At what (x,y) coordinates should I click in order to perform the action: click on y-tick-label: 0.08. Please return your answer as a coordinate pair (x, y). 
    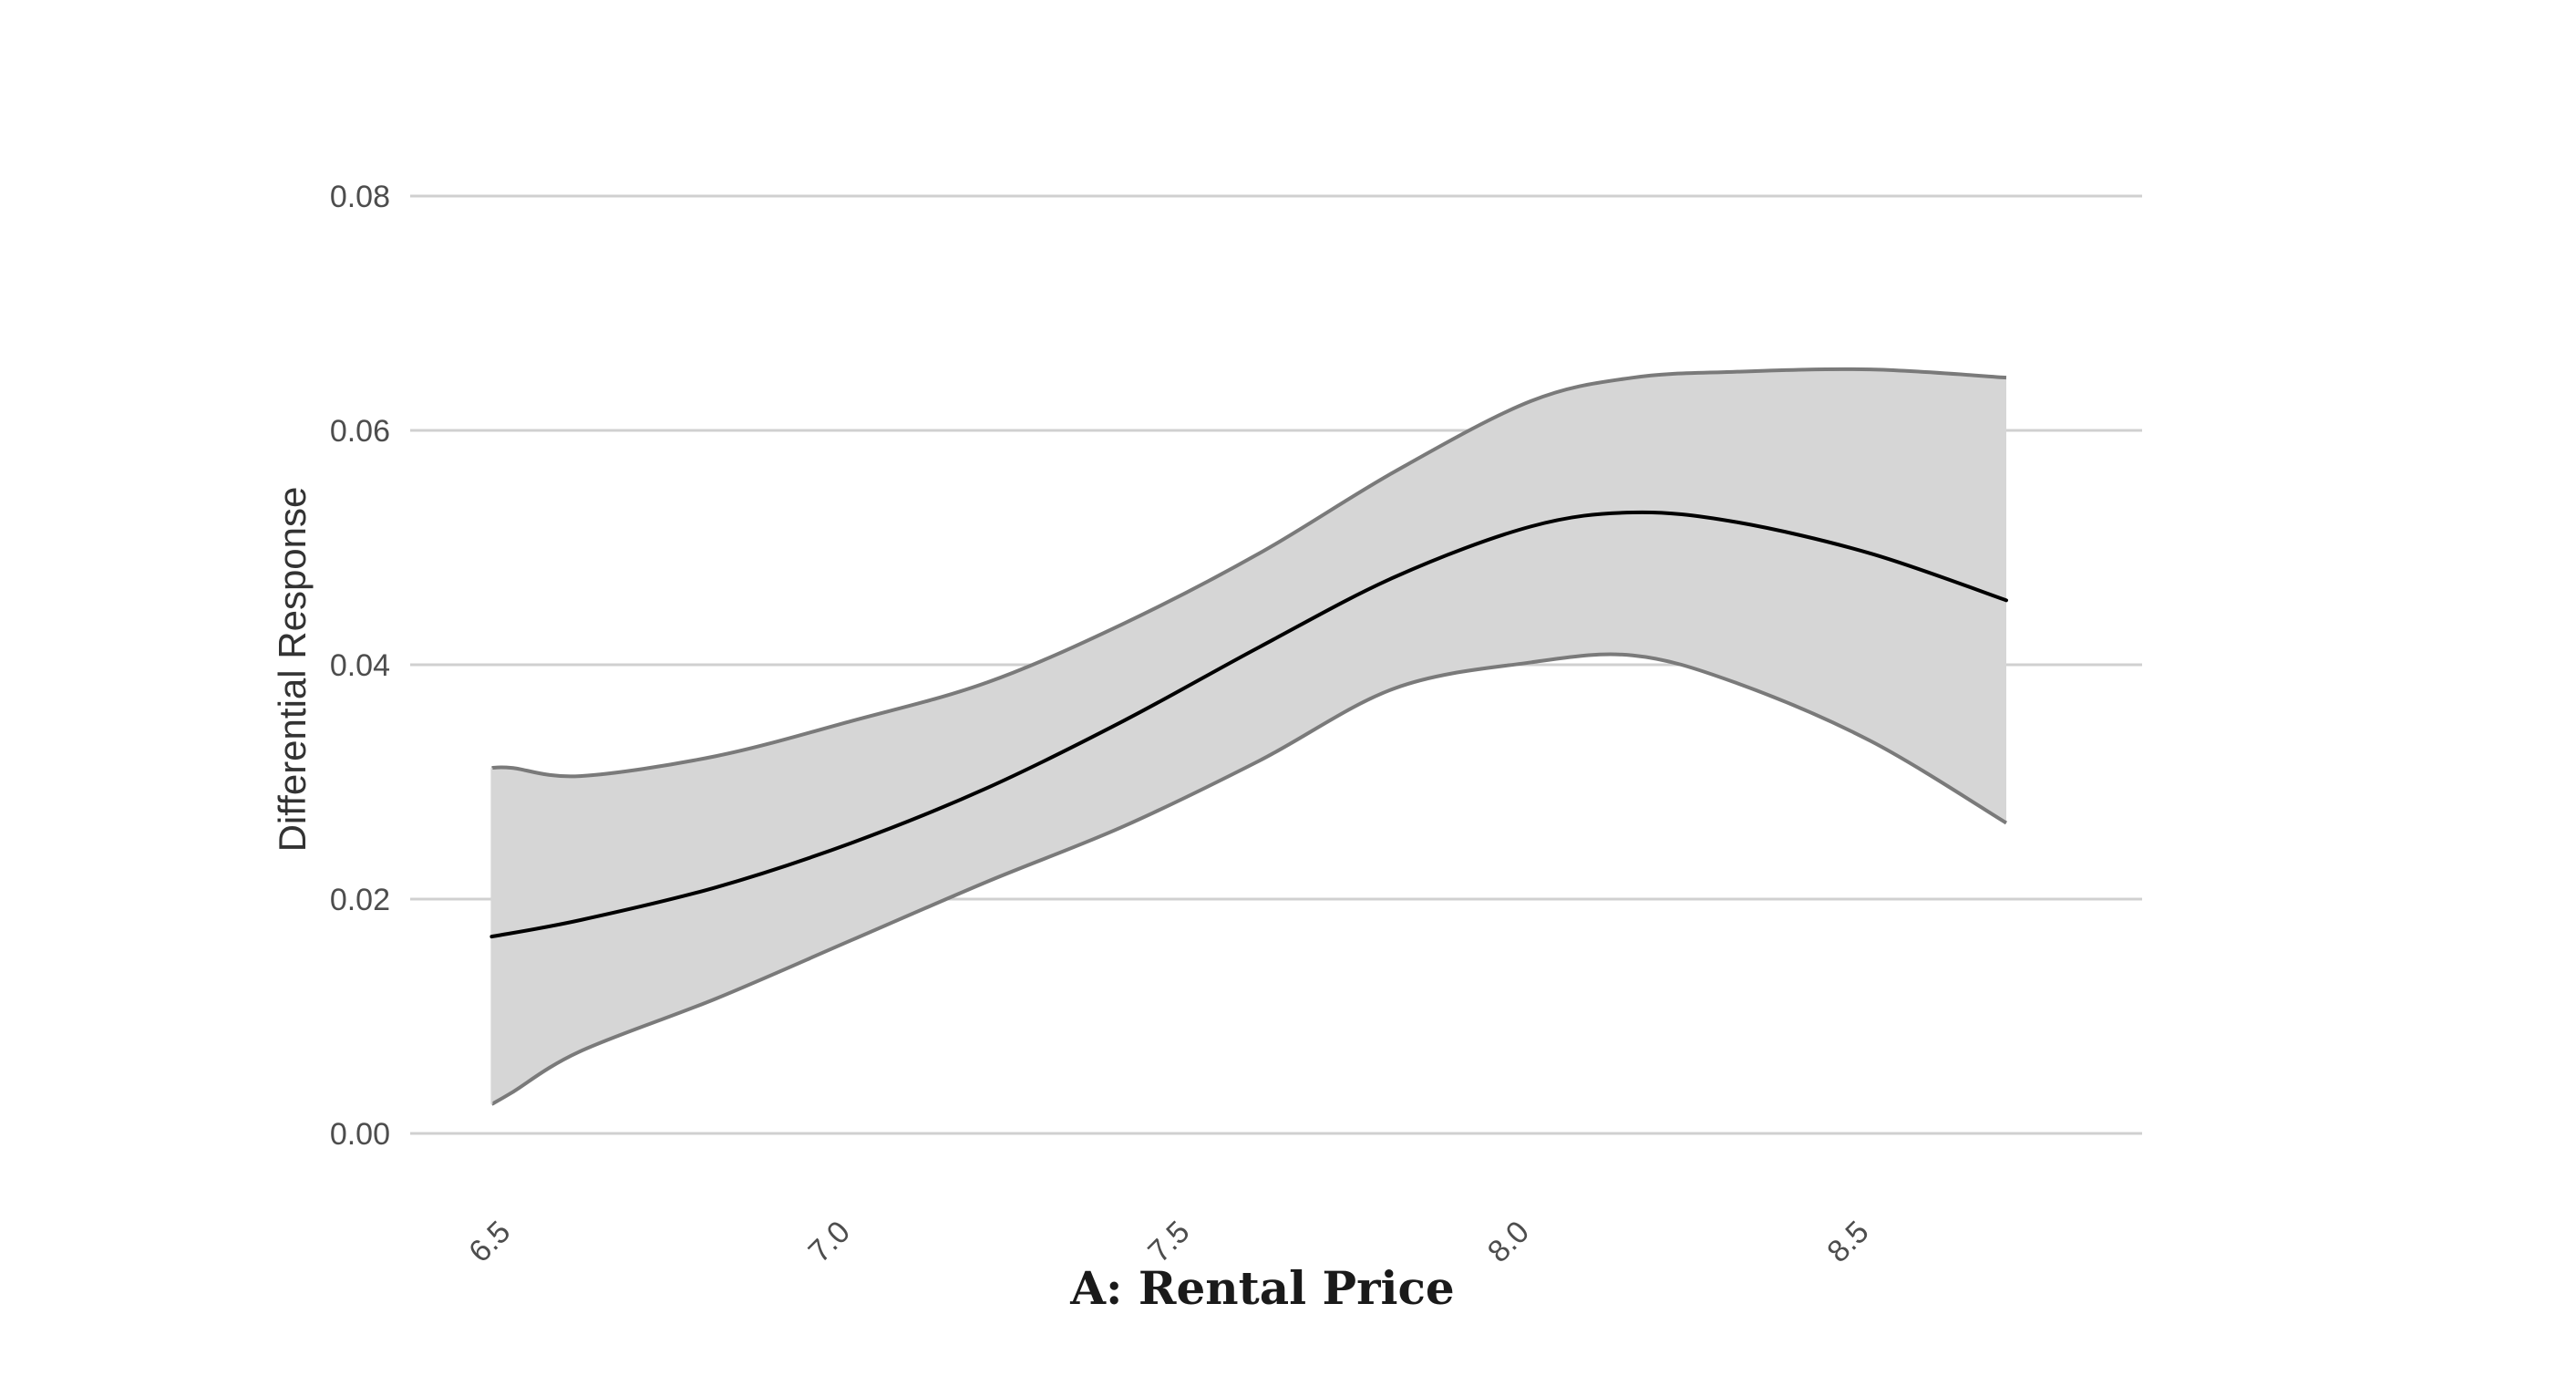
    Looking at the image, I should click on (360, 197).